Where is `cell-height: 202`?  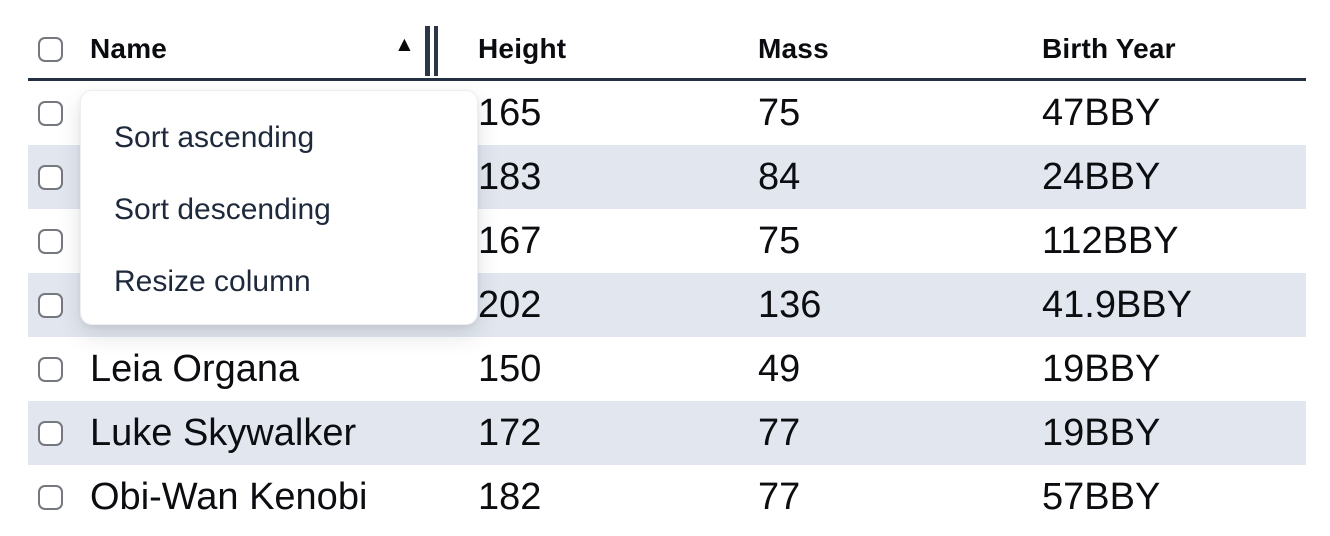 cell-height: 202 is located at coordinates (510, 304).